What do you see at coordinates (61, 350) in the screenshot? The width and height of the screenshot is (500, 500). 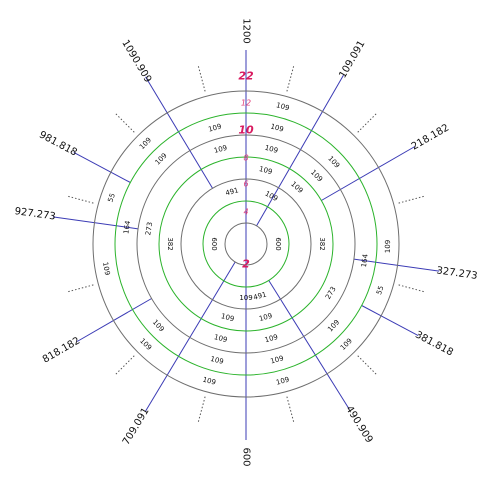 I see `outer-angle-label: 818.182` at bounding box center [61, 350].